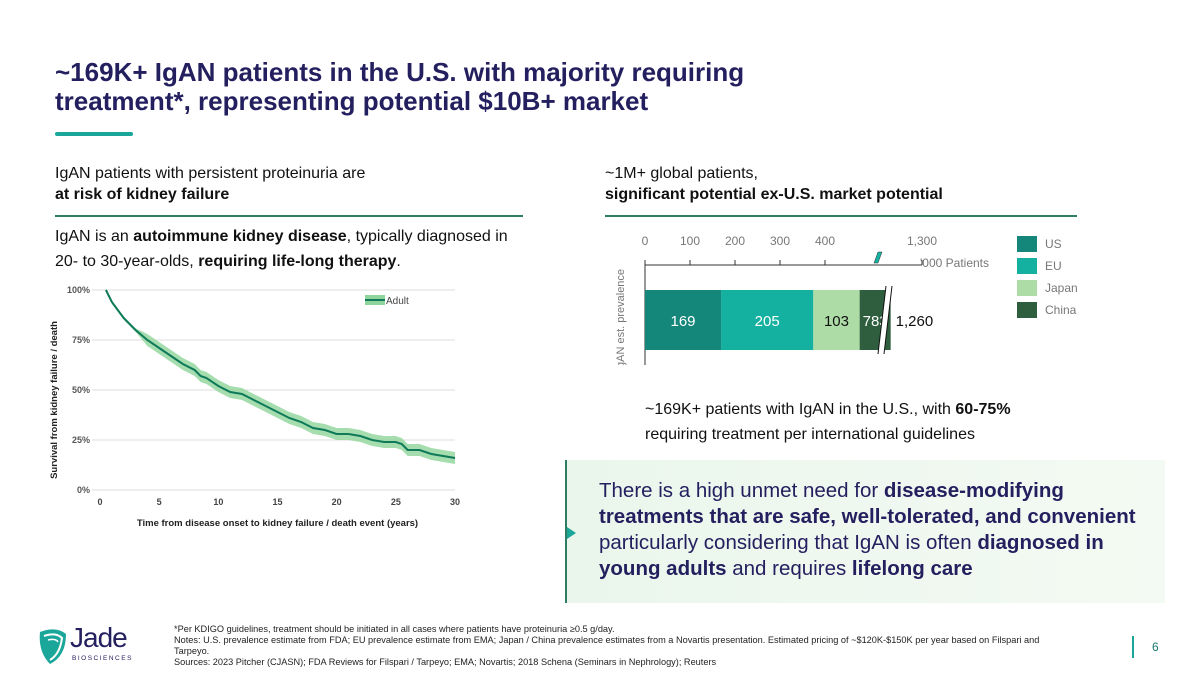 The width and height of the screenshot is (1200, 675). I want to click on survival-curve, so click(280, 374).